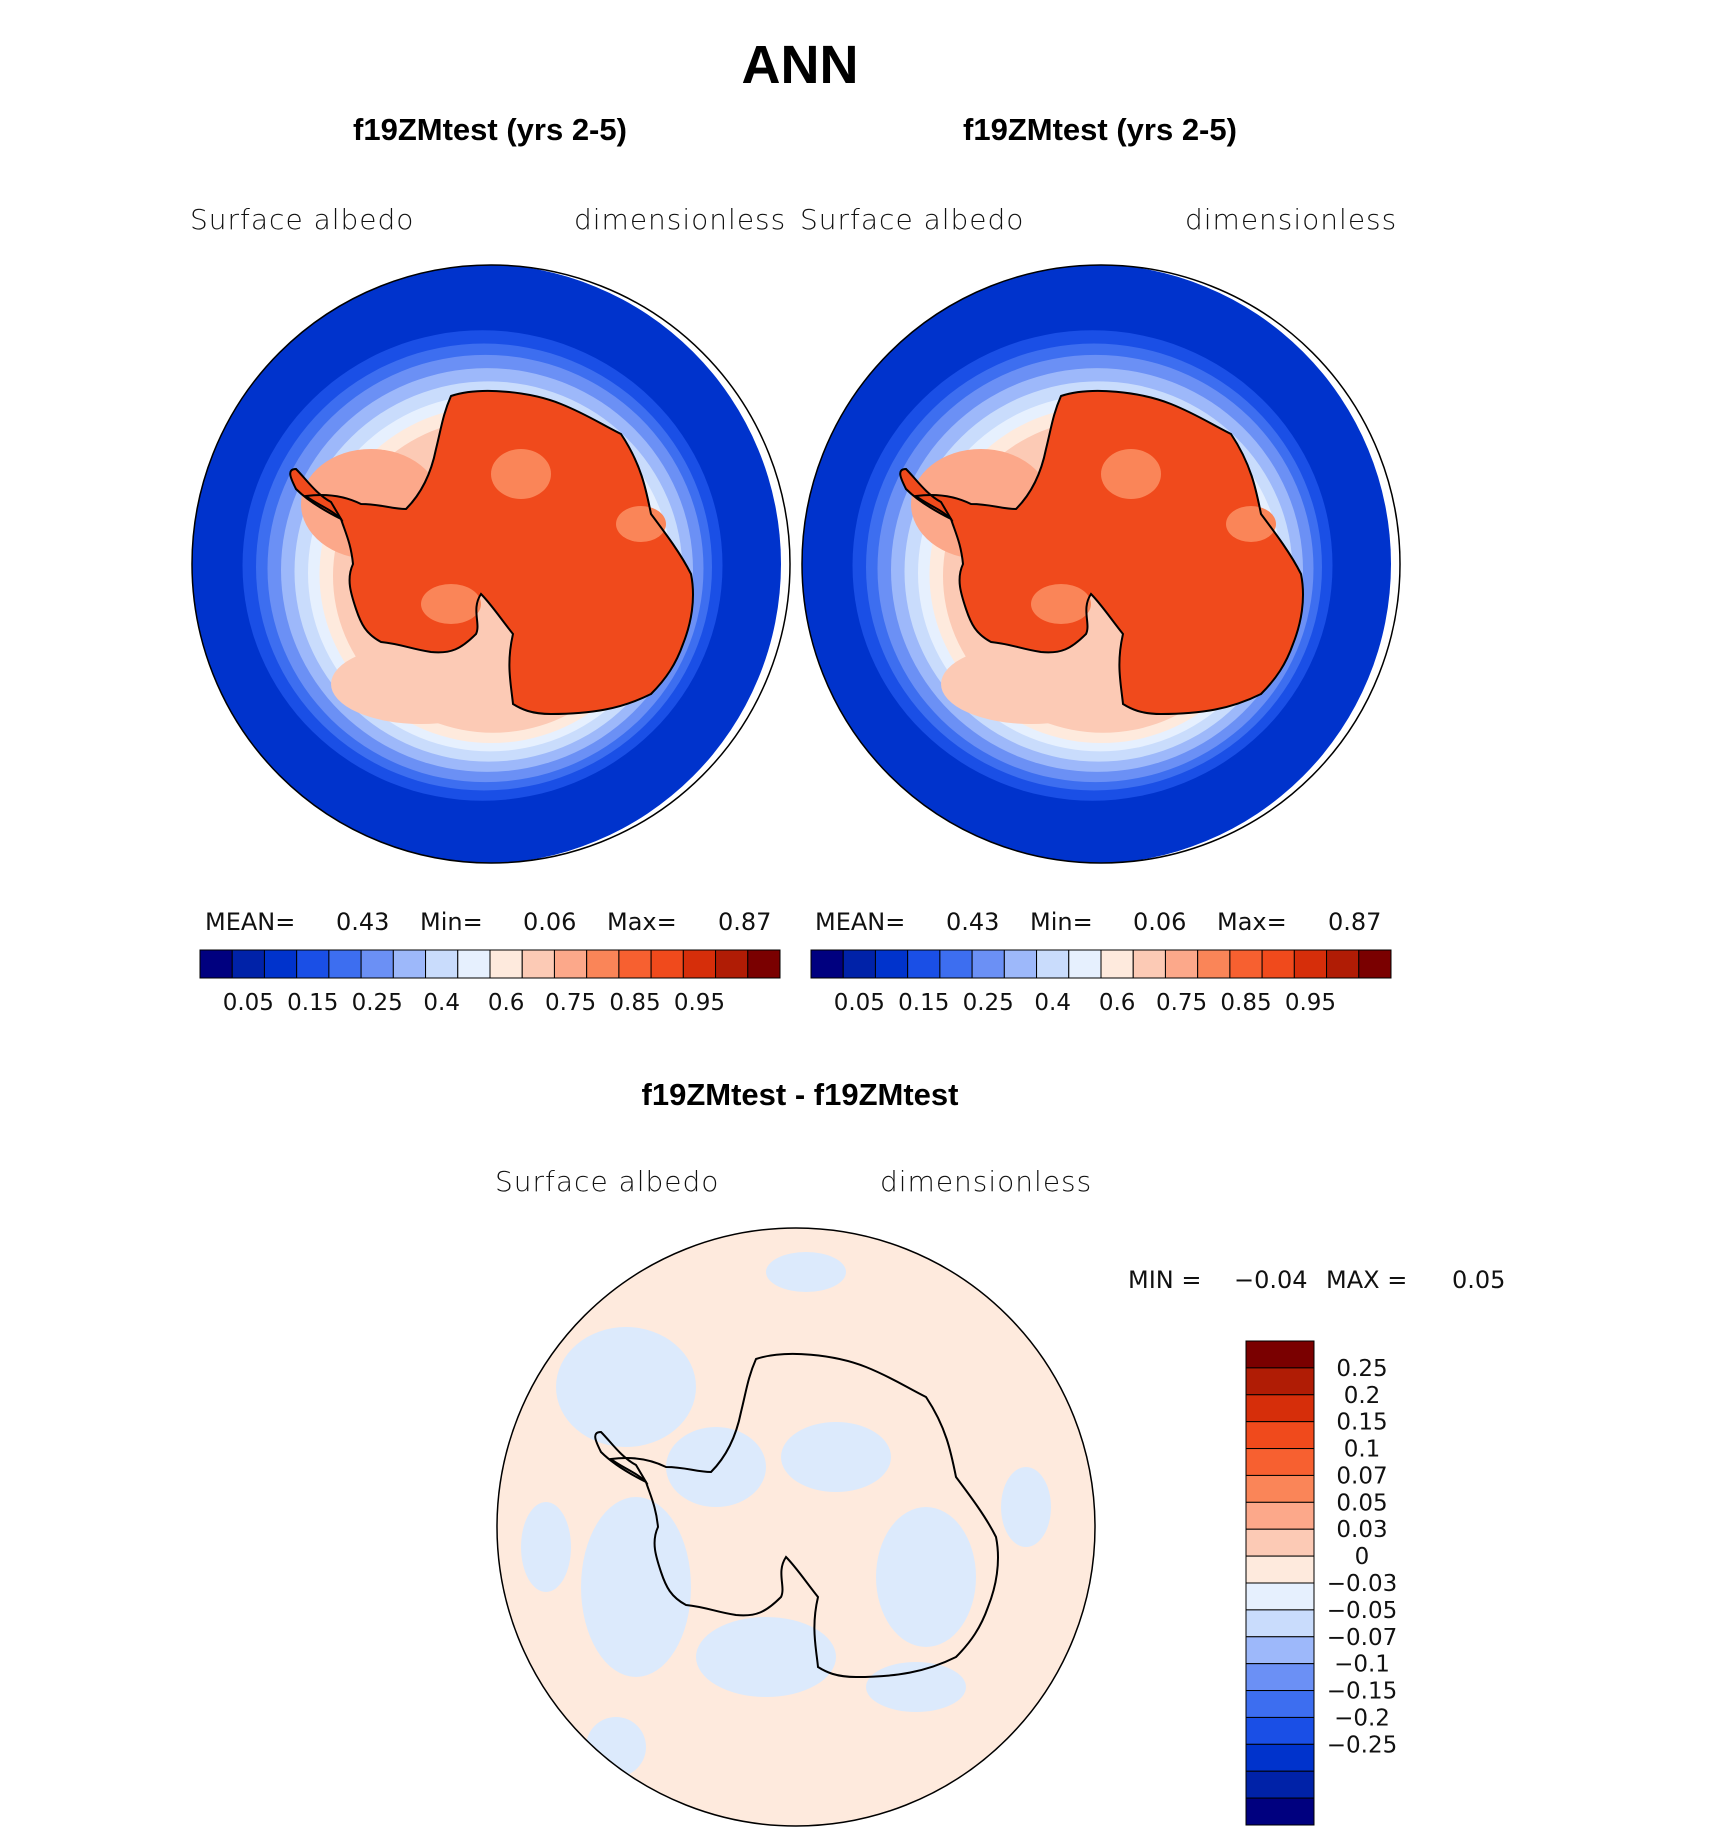 This screenshot has height=1837, width=1710. What do you see at coordinates (1160, 922) in the screenshot?
I see `right-min-value: 0.06` at bounding box center [1160, 922].